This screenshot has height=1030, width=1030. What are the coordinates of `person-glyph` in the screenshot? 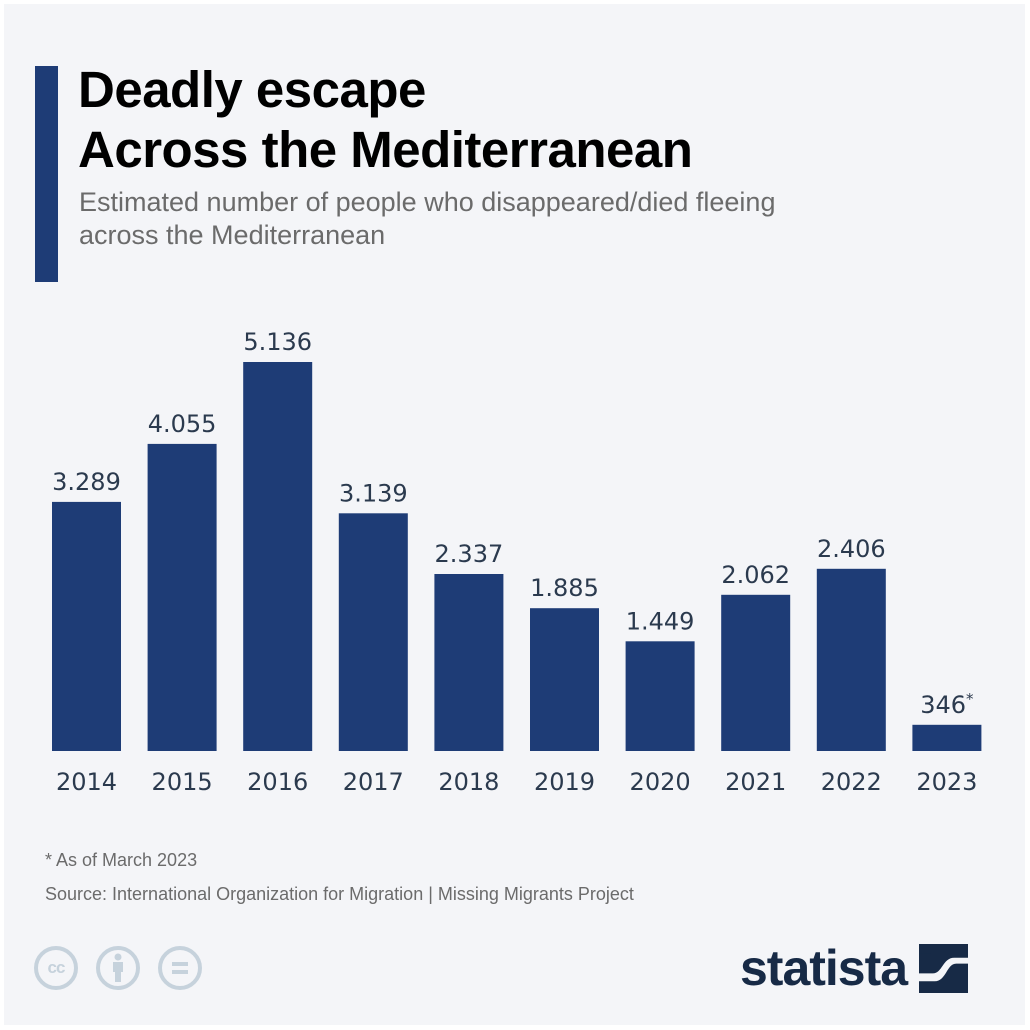 It's located at (118, 967).